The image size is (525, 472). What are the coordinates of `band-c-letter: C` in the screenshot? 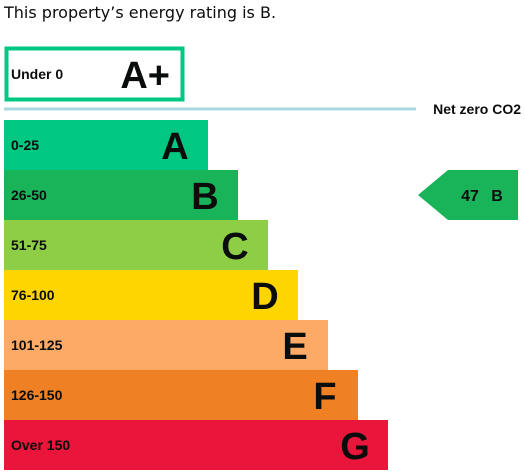 It's located at (234, 247).